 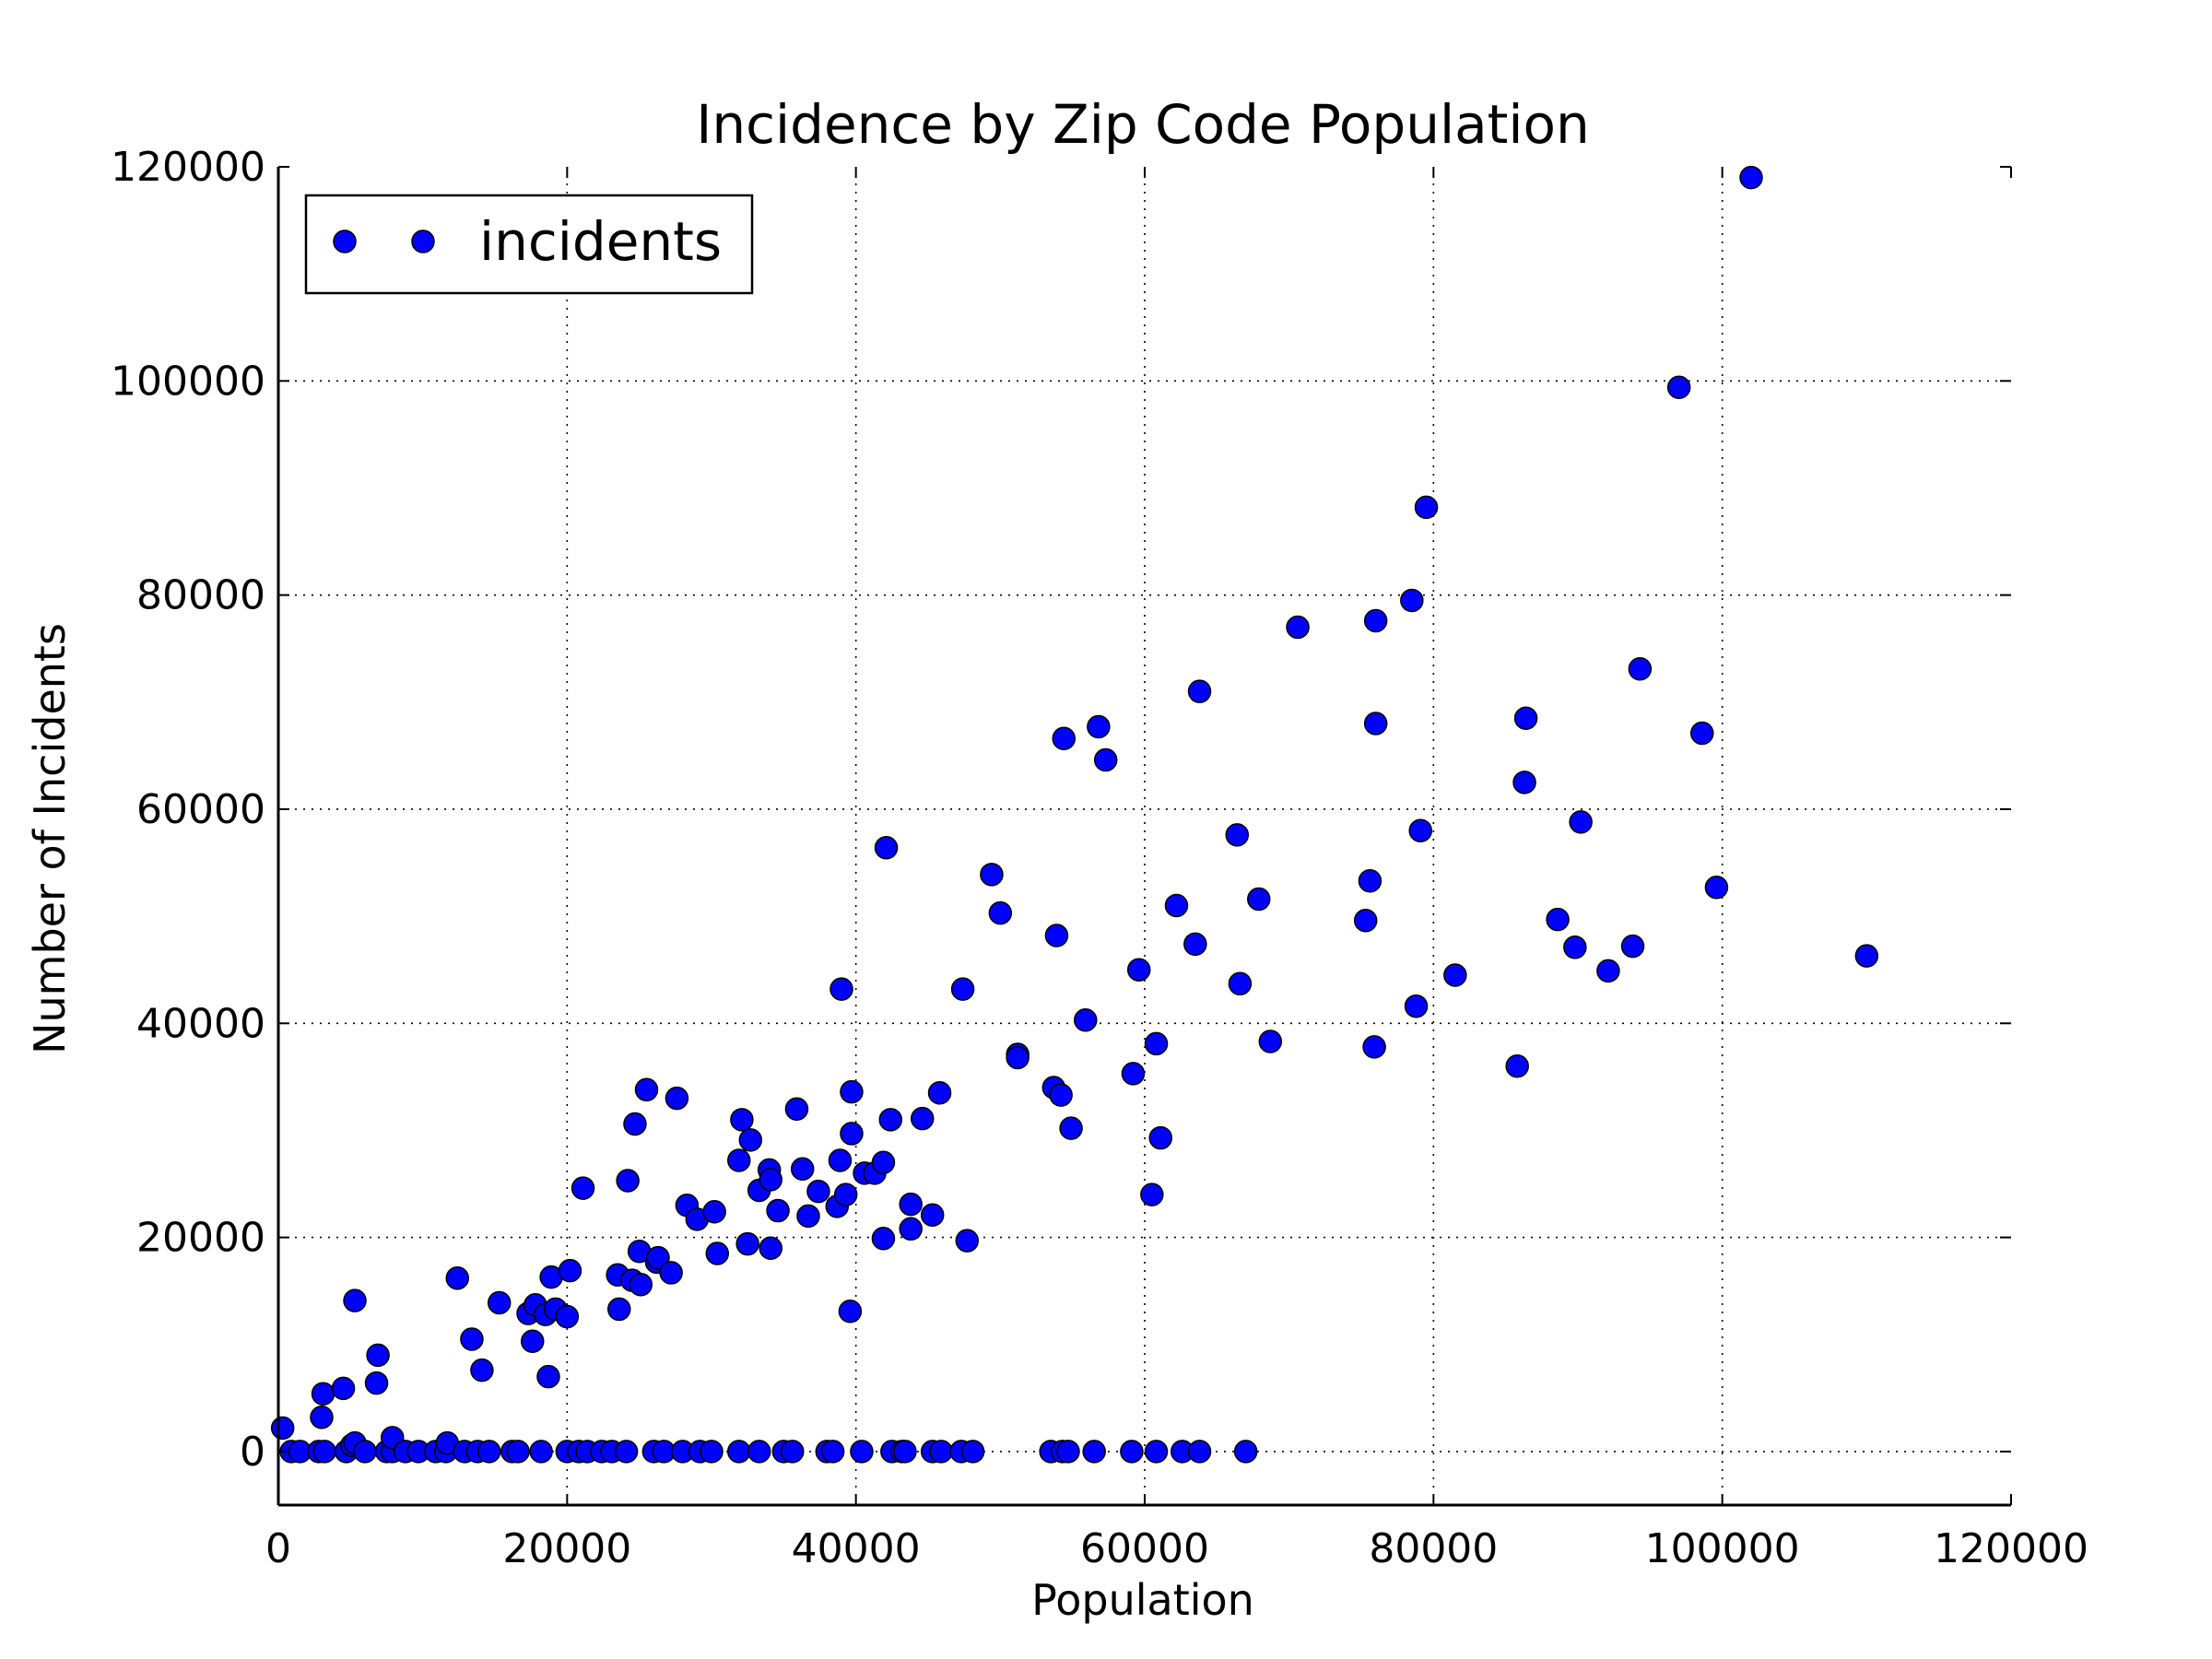 I want to click on x-tick-label: 80000, so click(x=1433, y=1548).